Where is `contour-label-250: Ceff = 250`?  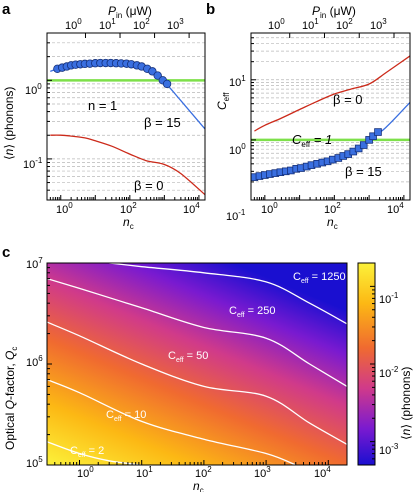
contour-label-250: Ceff = 250 is located at coordinates (252, 312).